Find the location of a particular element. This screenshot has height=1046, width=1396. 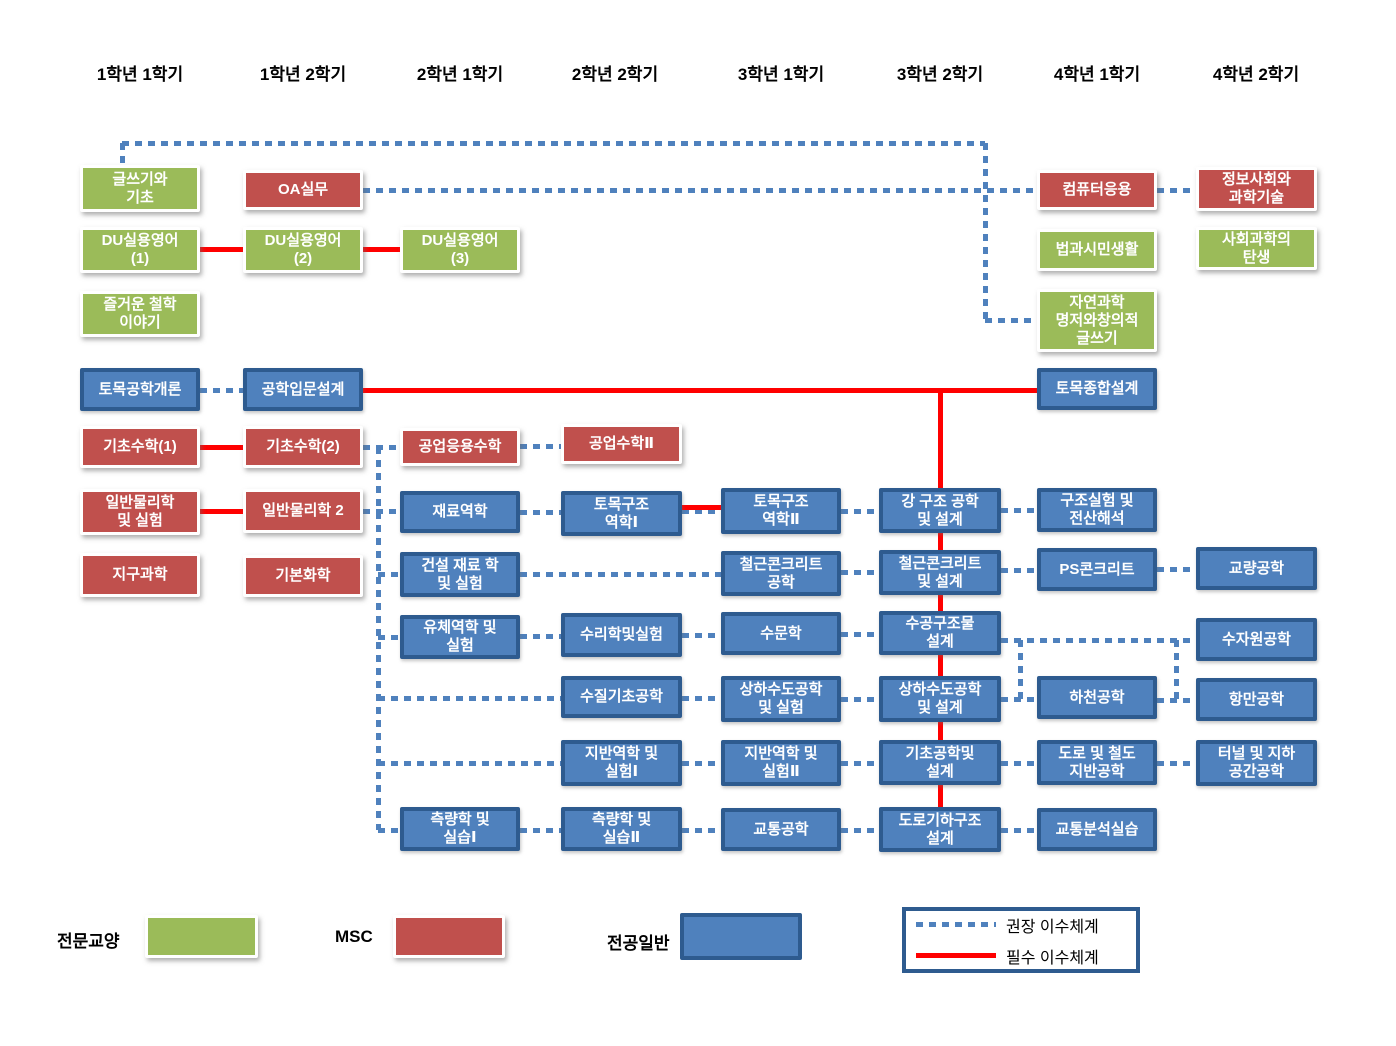

semester-header-3: 2학년 1학기 is located at coordinates (460, 74).